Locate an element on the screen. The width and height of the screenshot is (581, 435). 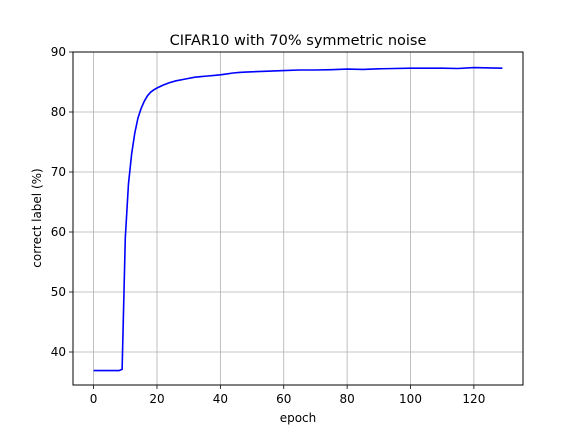
y-axis: 40 50 60 70 80 90 is located at coordinates (62, 202).